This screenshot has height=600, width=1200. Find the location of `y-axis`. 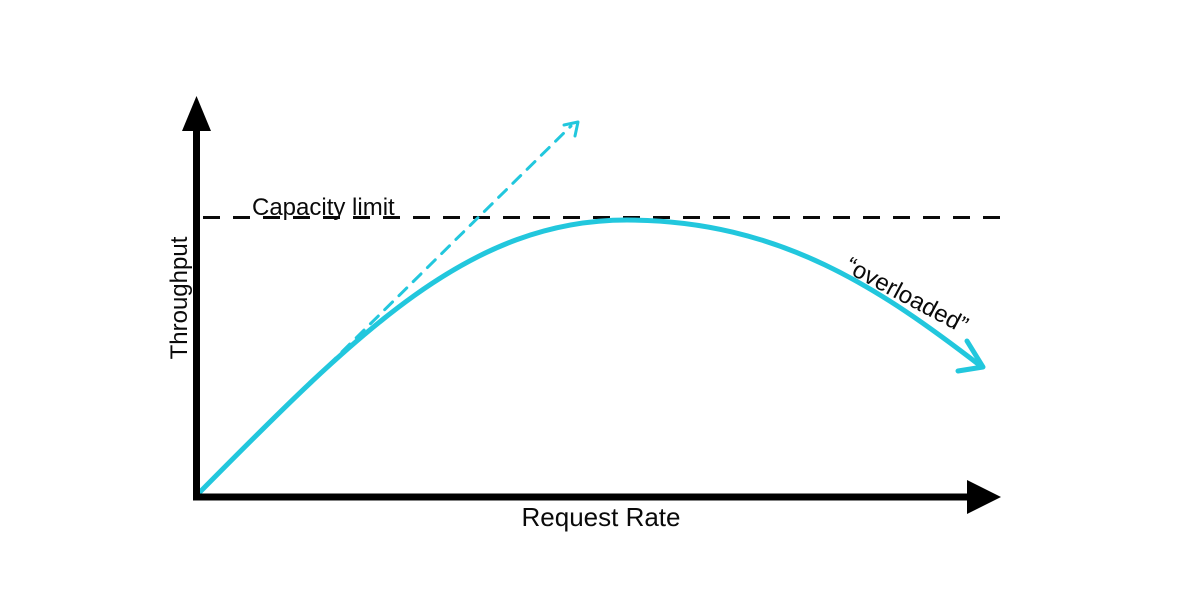

y-axis is located at coordinates (196, 298).